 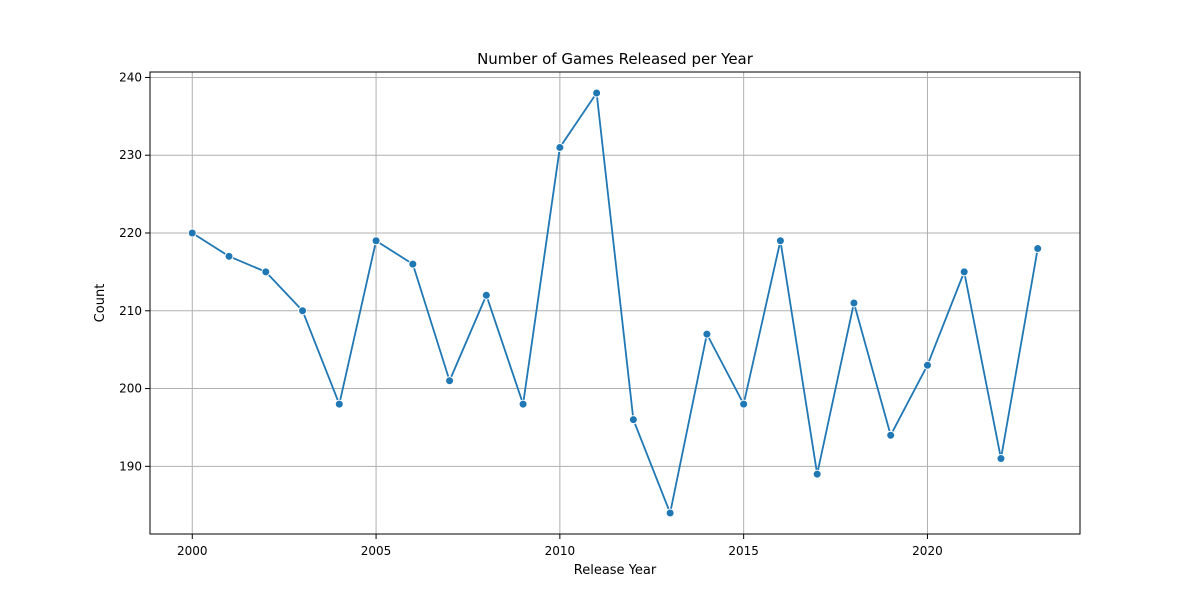 I want to click on x-axis-label: Release Year, so click(x=615, y=570).